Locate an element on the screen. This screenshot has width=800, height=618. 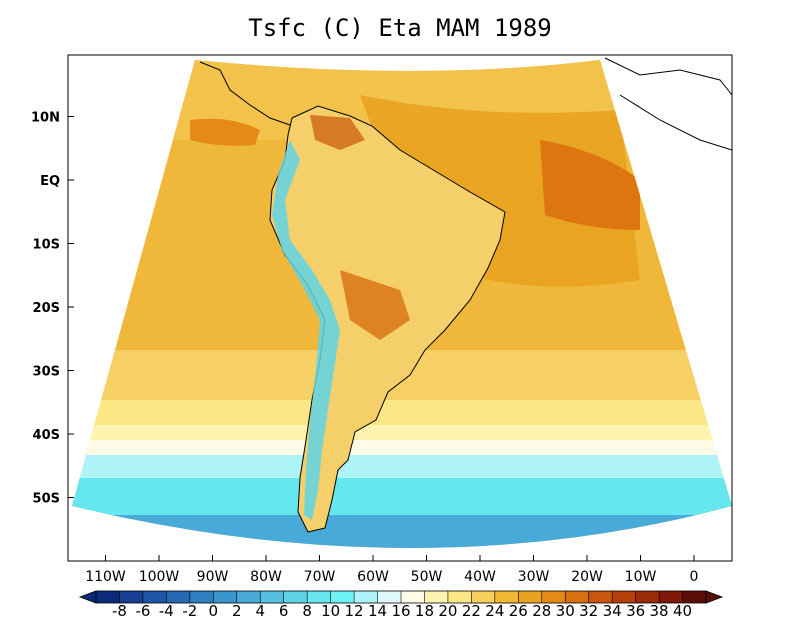
colorbar-label: 4 is located at coordinates (260, 610).